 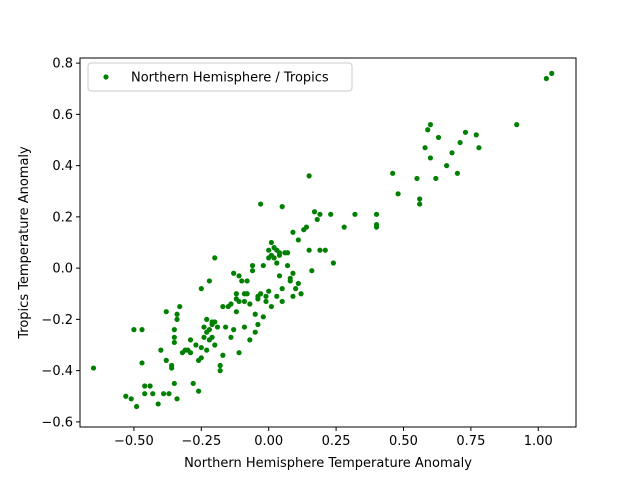 I want to click on x-tick-label: −0.25, so click(x=201, y=441).